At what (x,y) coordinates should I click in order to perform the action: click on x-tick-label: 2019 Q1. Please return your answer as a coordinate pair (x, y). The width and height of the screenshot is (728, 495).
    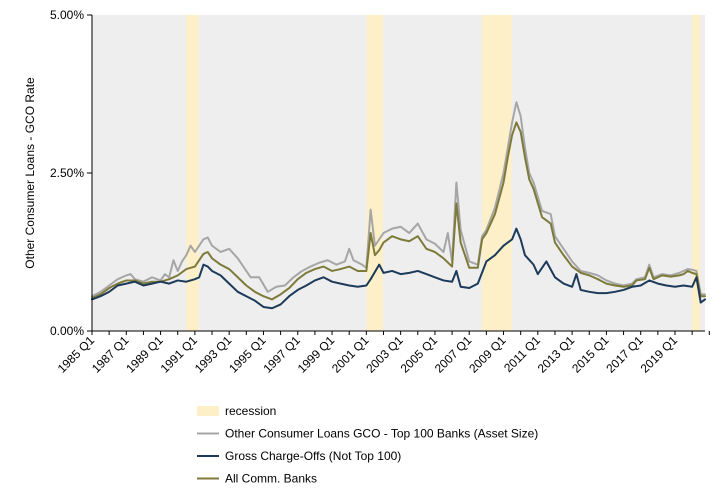
    Looking at the image, I should click on (659, 354).